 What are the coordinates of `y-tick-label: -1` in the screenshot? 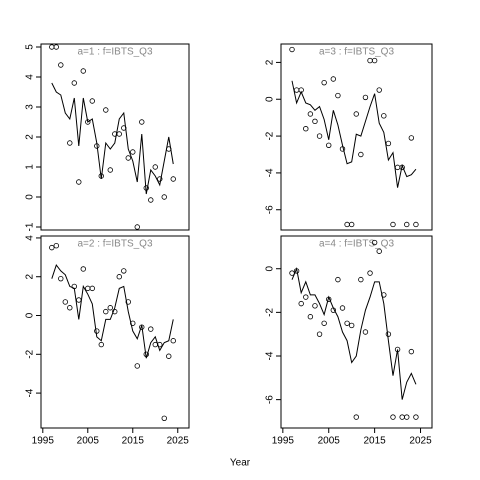 It's located at (30, 226).